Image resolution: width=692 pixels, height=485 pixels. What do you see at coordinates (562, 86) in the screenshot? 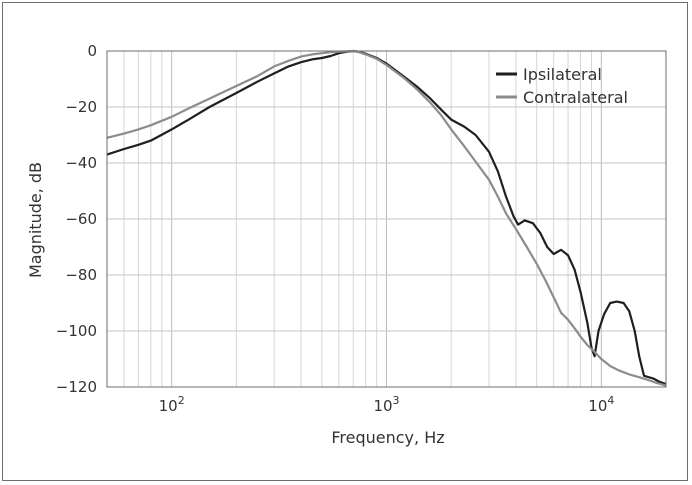
I see `legend: Ipsilateral Contralateral` at bounding box center [562, 86].